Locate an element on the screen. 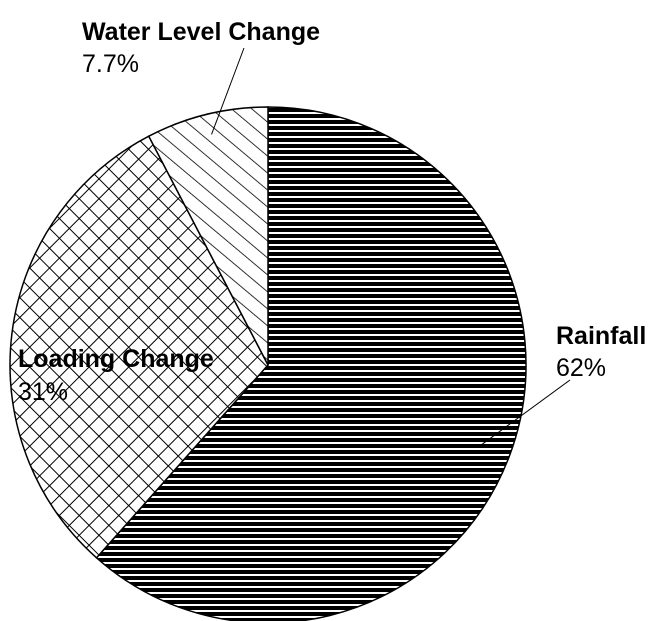 This screenshot has width=670, height=621. pie-slice-water-level-change is located at coordinates (208, 236).